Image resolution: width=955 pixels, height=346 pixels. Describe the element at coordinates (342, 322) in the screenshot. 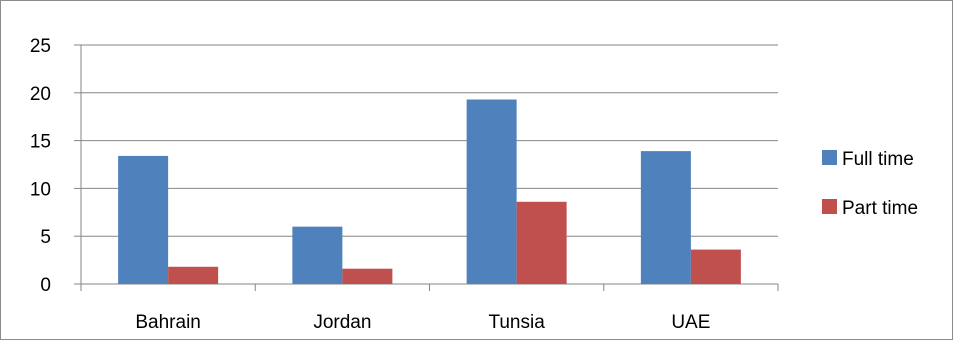

I see `x-tick-label: Jordan` at that location.